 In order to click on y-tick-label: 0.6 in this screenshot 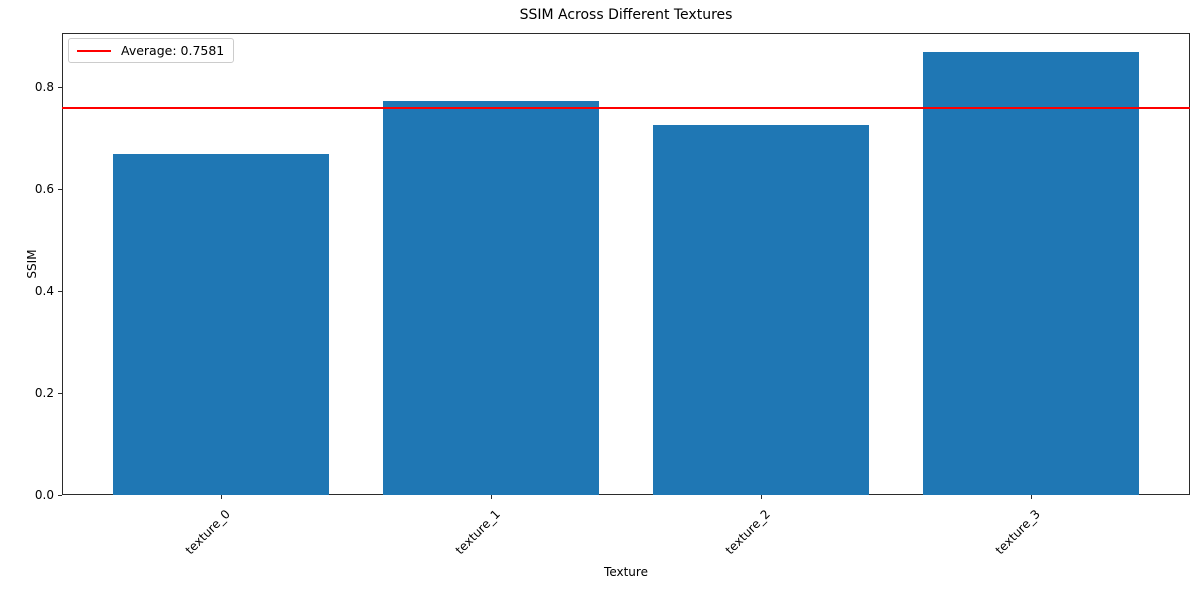, I will do `click(44, 189)`.